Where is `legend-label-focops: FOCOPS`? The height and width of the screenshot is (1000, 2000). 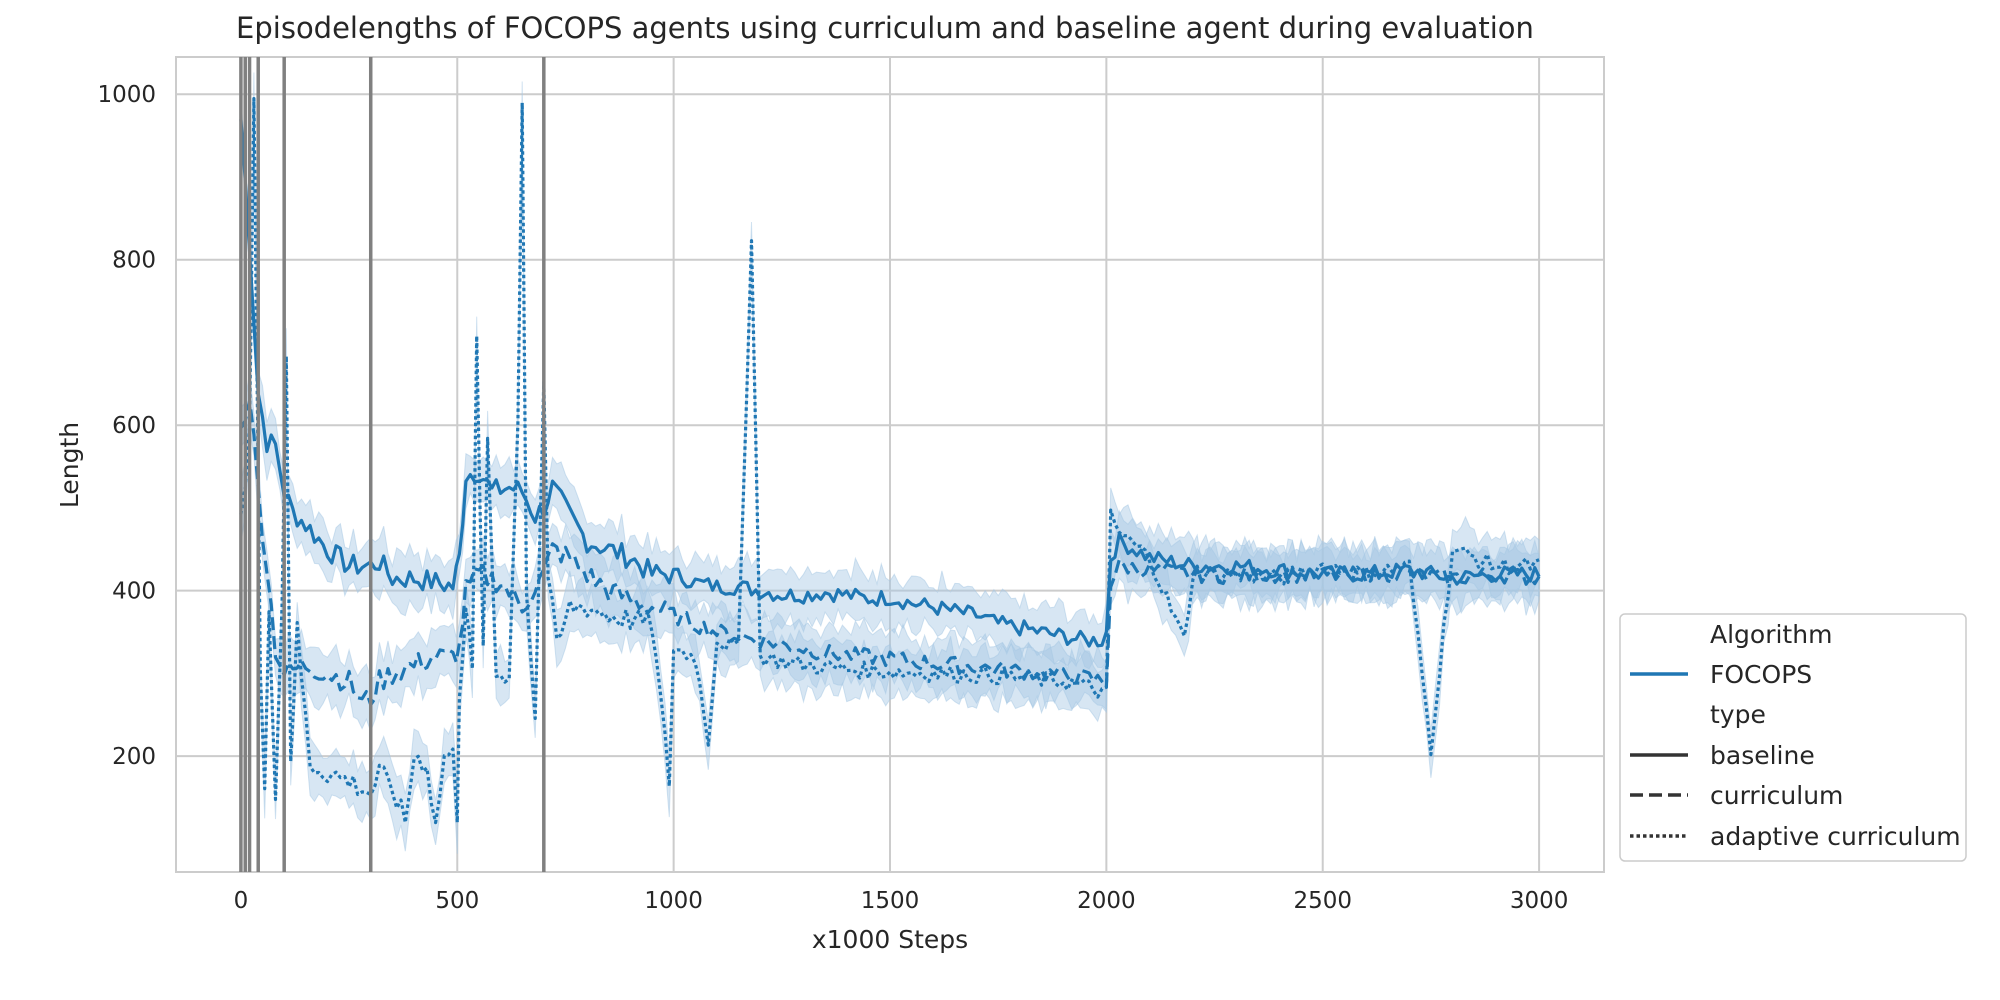 legend-label-focops: FOCOPS is located at coordinates (1761, 674).